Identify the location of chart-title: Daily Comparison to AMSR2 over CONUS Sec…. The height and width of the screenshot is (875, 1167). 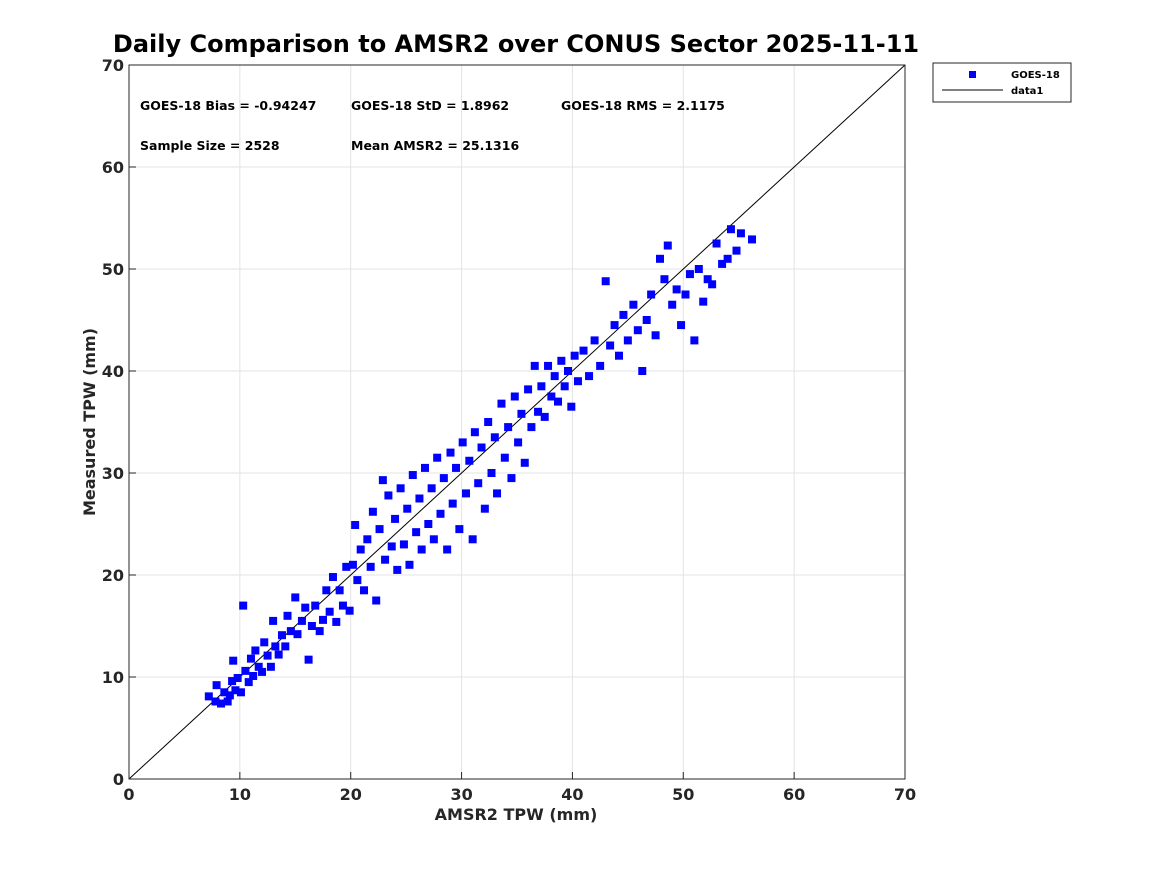
(516, 44).